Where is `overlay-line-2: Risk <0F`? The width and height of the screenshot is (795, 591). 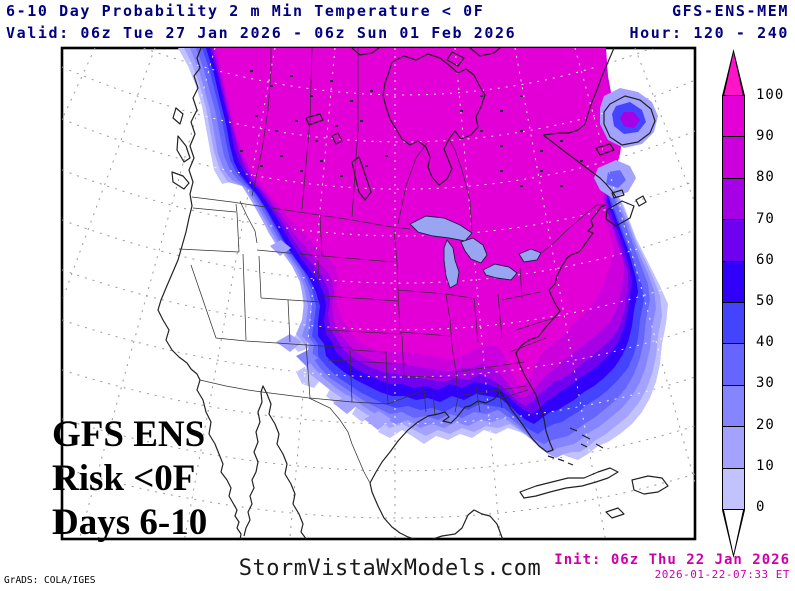 overlay-line-2: Risk <0F is located at coordinates (124, 478).